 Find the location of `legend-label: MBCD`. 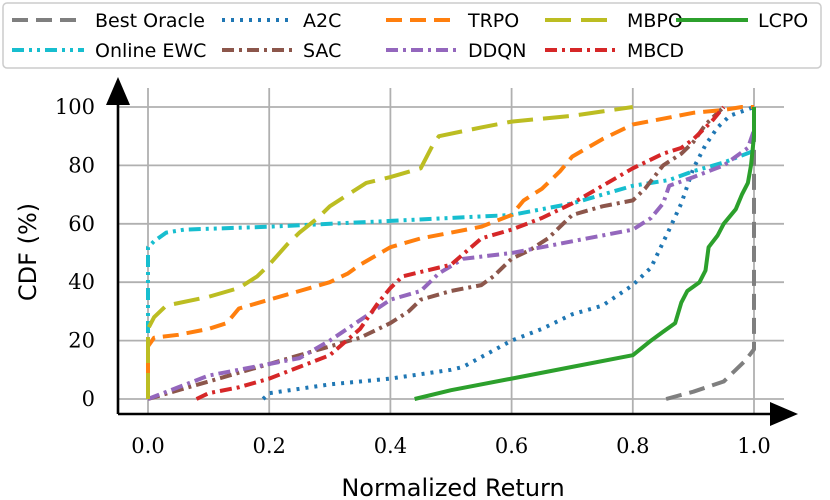

legend-label: MBCD is located at coordinates (655, 51).